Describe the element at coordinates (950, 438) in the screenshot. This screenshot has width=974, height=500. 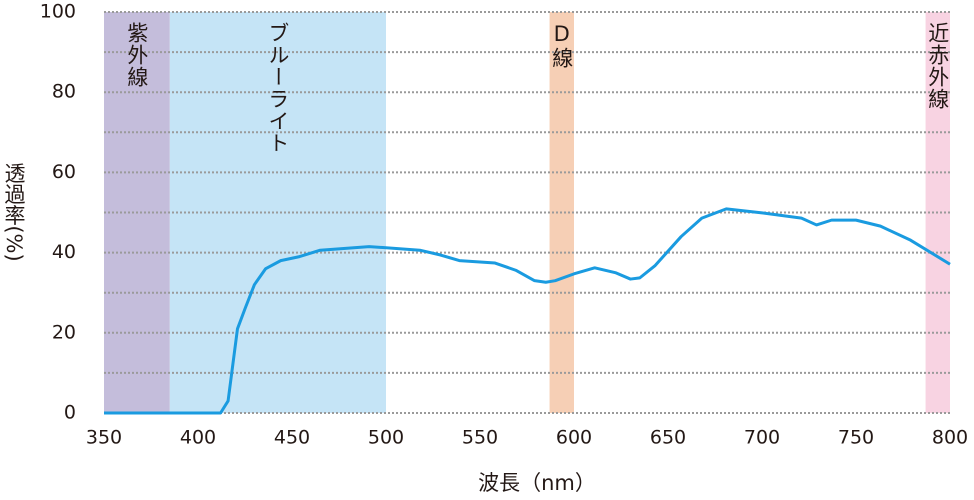
I see `x-tick-label: 800` at that location.